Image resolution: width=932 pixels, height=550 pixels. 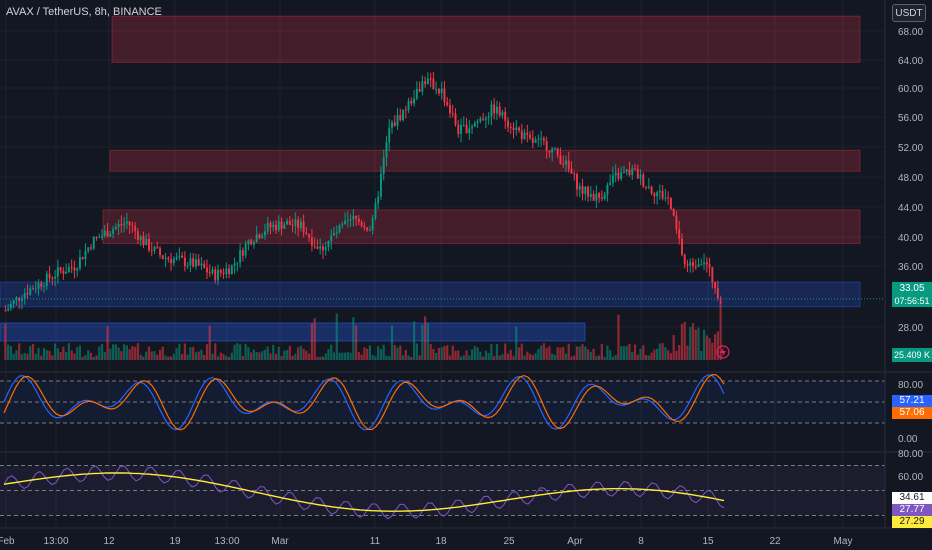 What do you see at coordinates (912, 401) in the screenshot?
I see `stoch-k-value-label: 57.21` at bounding box center [912, 401].